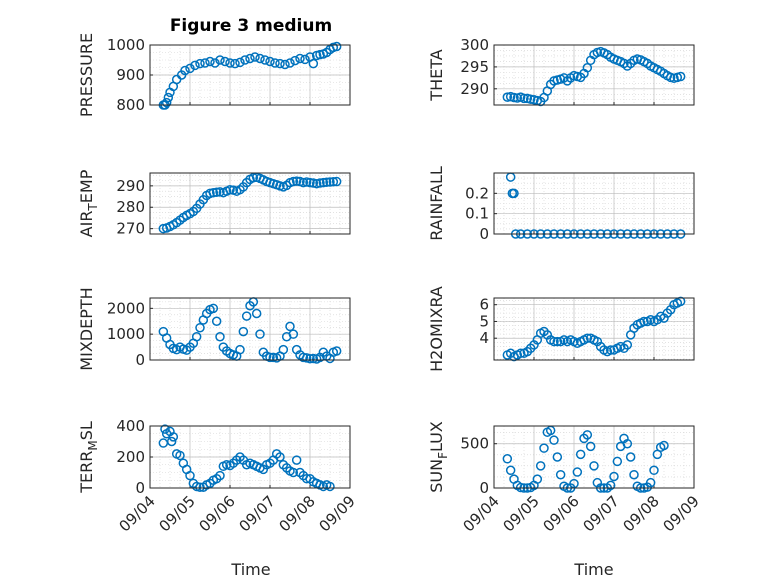 This screenshot has height=583, width=778. I want to click on subplot-rainfall: 0 0.1 0.2 RAINFALL, so click(561, 204).